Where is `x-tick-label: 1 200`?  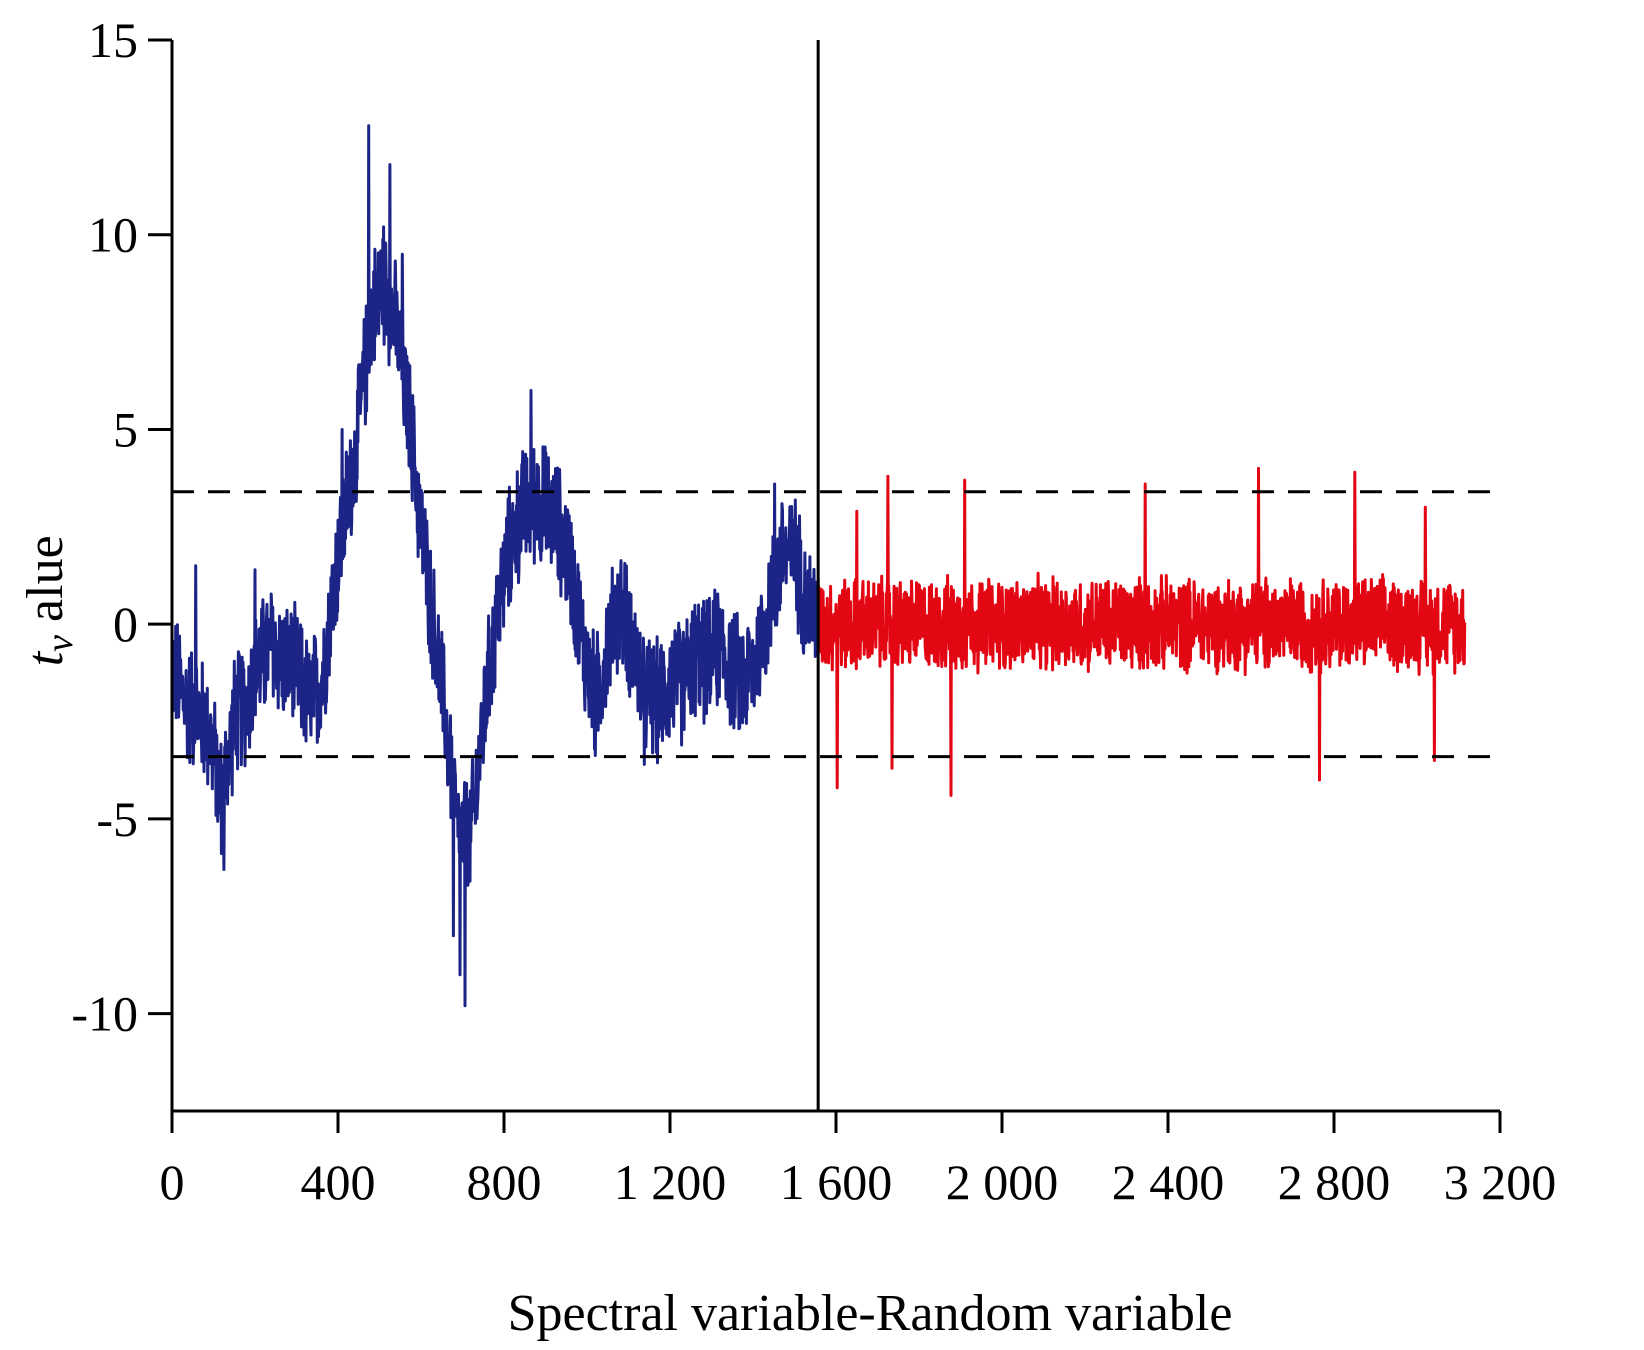
x-tick-label: 1 200 is located at coordinates (670, 1182).